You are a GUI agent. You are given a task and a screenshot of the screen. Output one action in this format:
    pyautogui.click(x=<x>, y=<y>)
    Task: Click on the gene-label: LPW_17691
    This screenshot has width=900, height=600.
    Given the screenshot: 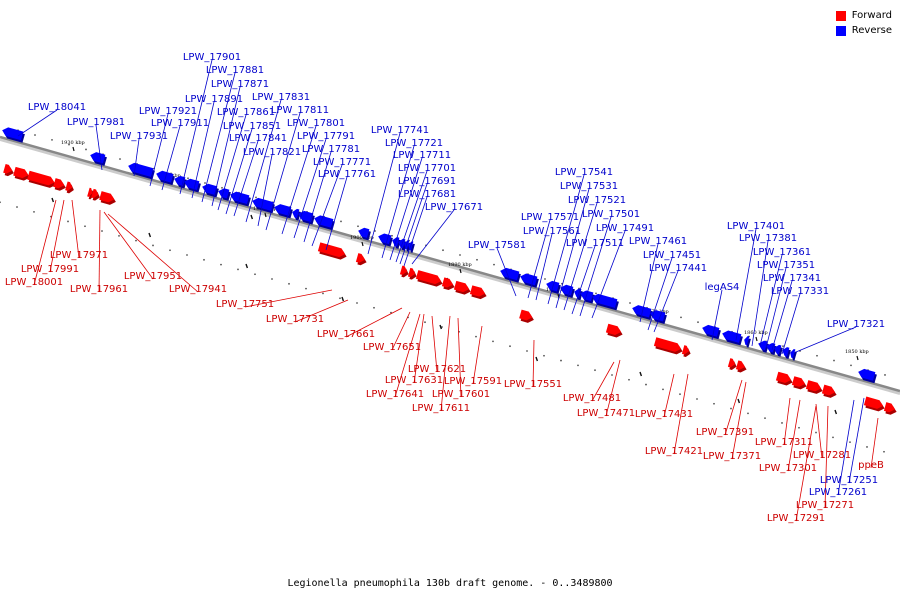 What is the action you would take?
    pyautogui.click(x=427, y=181)
    